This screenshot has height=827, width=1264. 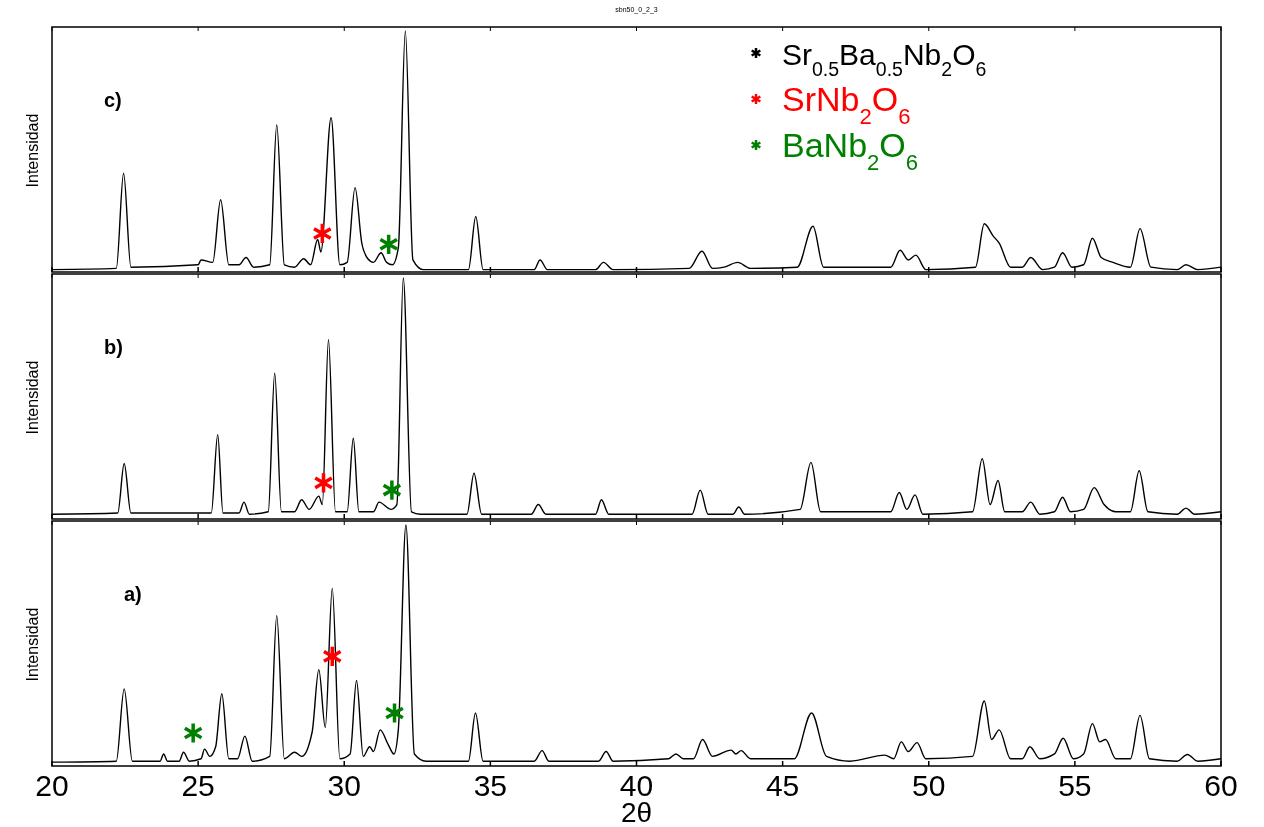 What do you see at coordinates (198, 785) in the screenshot?
I see `x-tick-label: 25` at bounding box center [198, 785].